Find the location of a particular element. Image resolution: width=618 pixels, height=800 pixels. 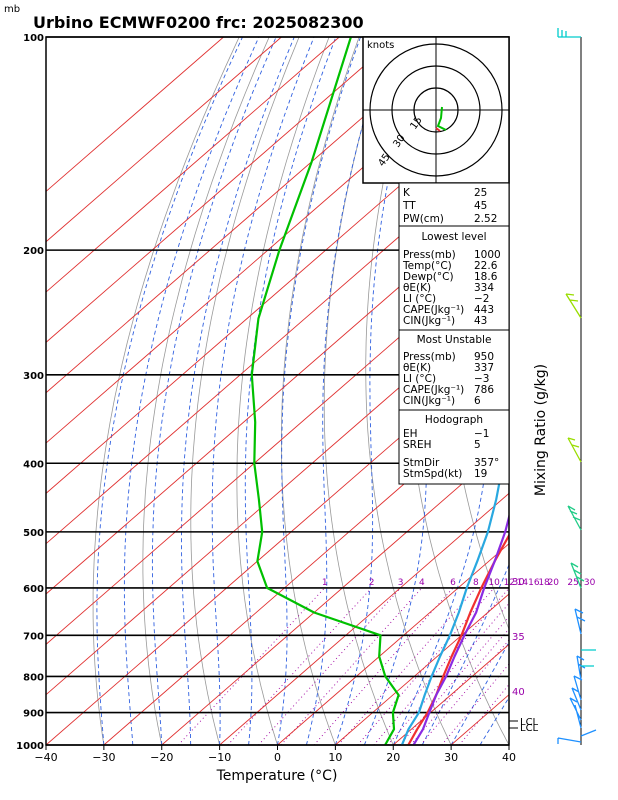

svg-text: 6 is located at coordinates (477, 401).